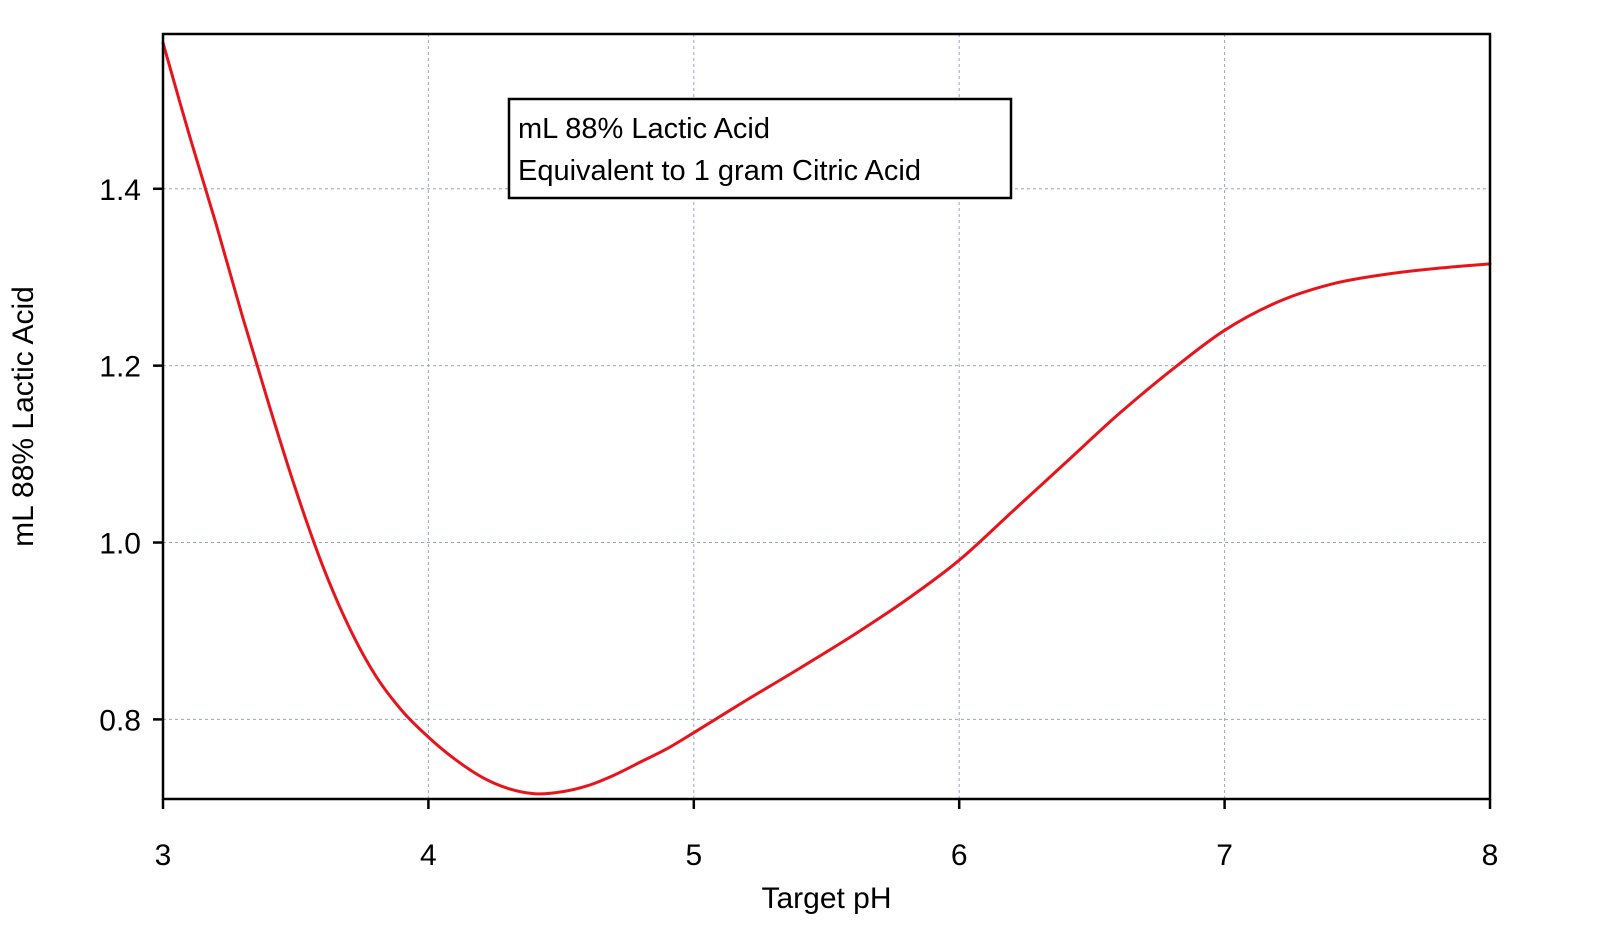 The width and height of the screenshot is (1600, 937). Describe the element at coordinates (120, 190) in the screenshot. I see `y-tick-label: 1.4` at that location.